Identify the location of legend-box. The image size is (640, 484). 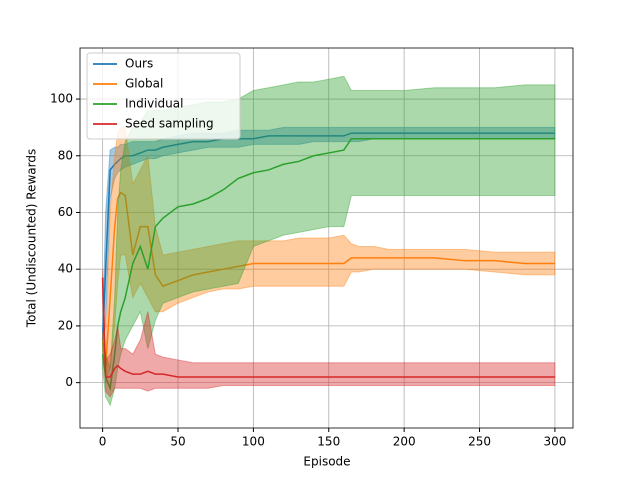
(163, 96).